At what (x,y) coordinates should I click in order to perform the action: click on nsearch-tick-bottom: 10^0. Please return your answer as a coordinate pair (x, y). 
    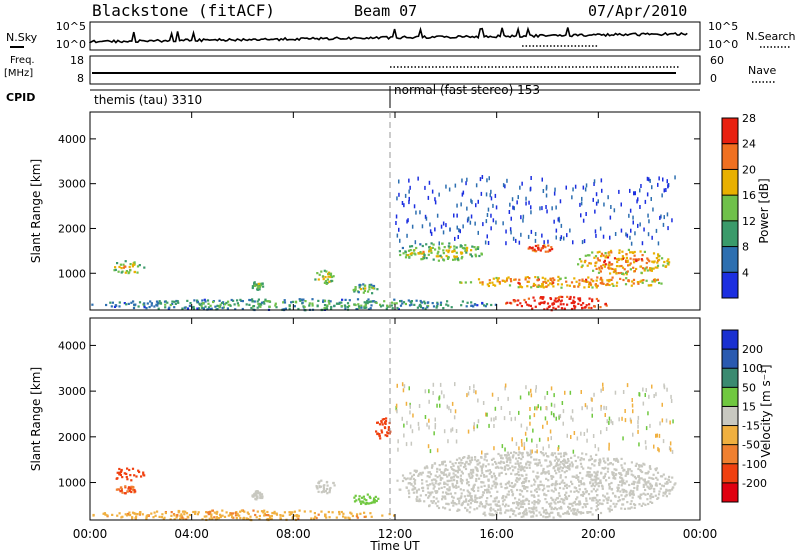
    Looking at the image, I should click on (723, 44).